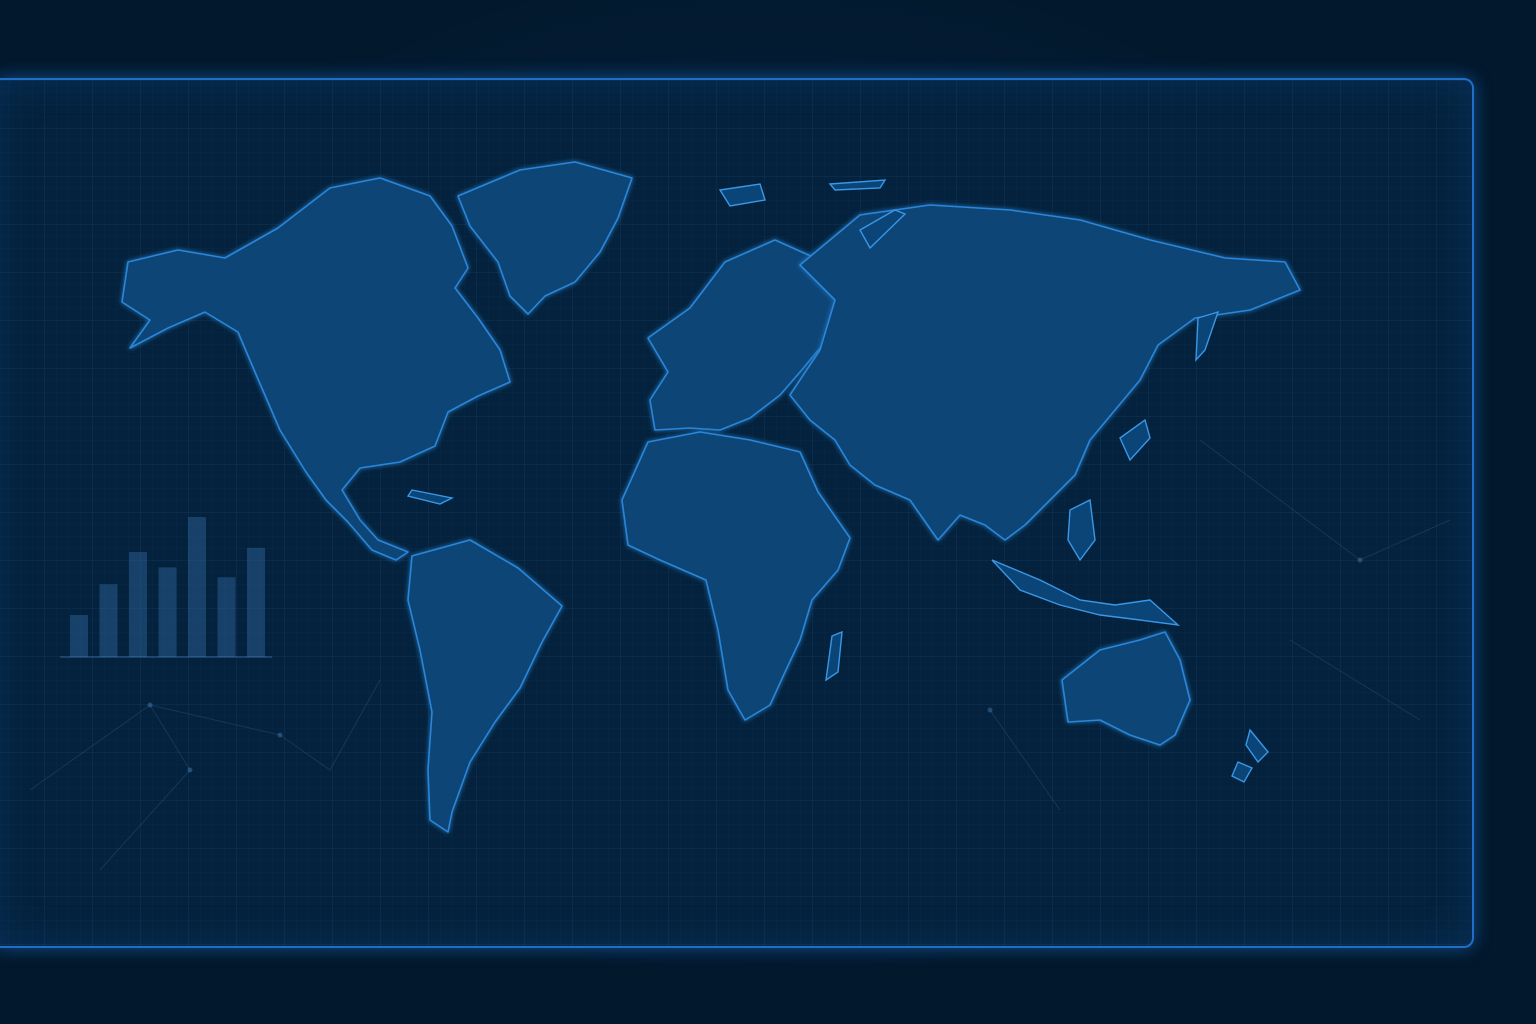 The image size is (1536, 1024). Describe the element at coordinates (883, 229) in the screenshot. I see `novaya-zemlya-shape` at that location.